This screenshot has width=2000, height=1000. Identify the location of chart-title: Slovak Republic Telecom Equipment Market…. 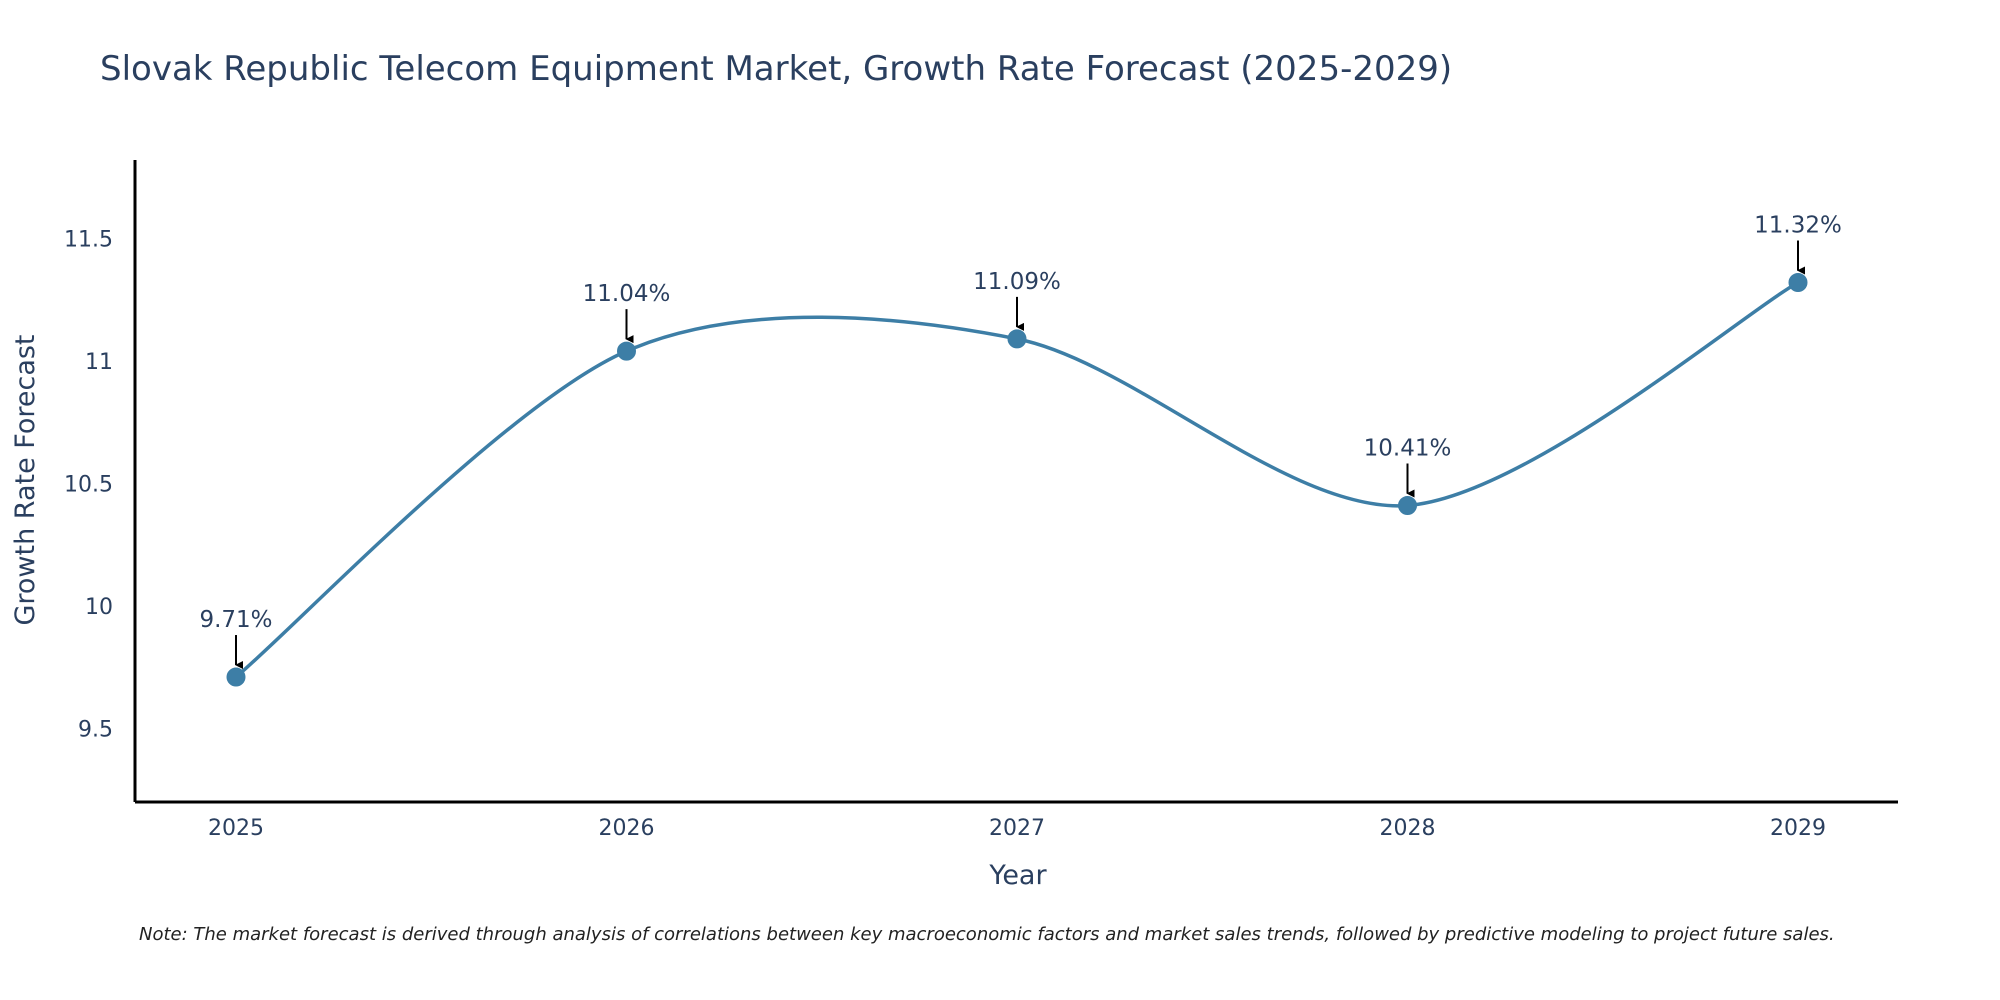
(776, 69).